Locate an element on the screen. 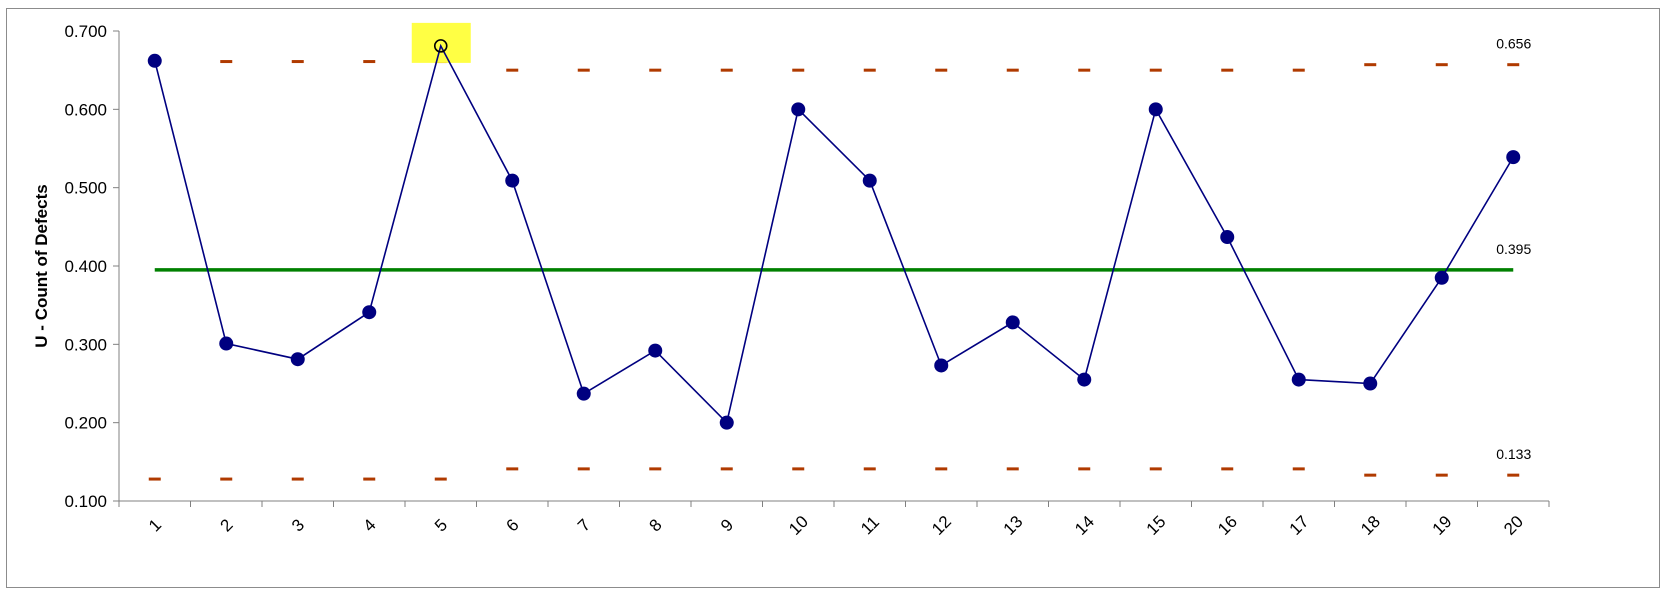  x-tick-label: 19 is located at coordinates (1442, 525).